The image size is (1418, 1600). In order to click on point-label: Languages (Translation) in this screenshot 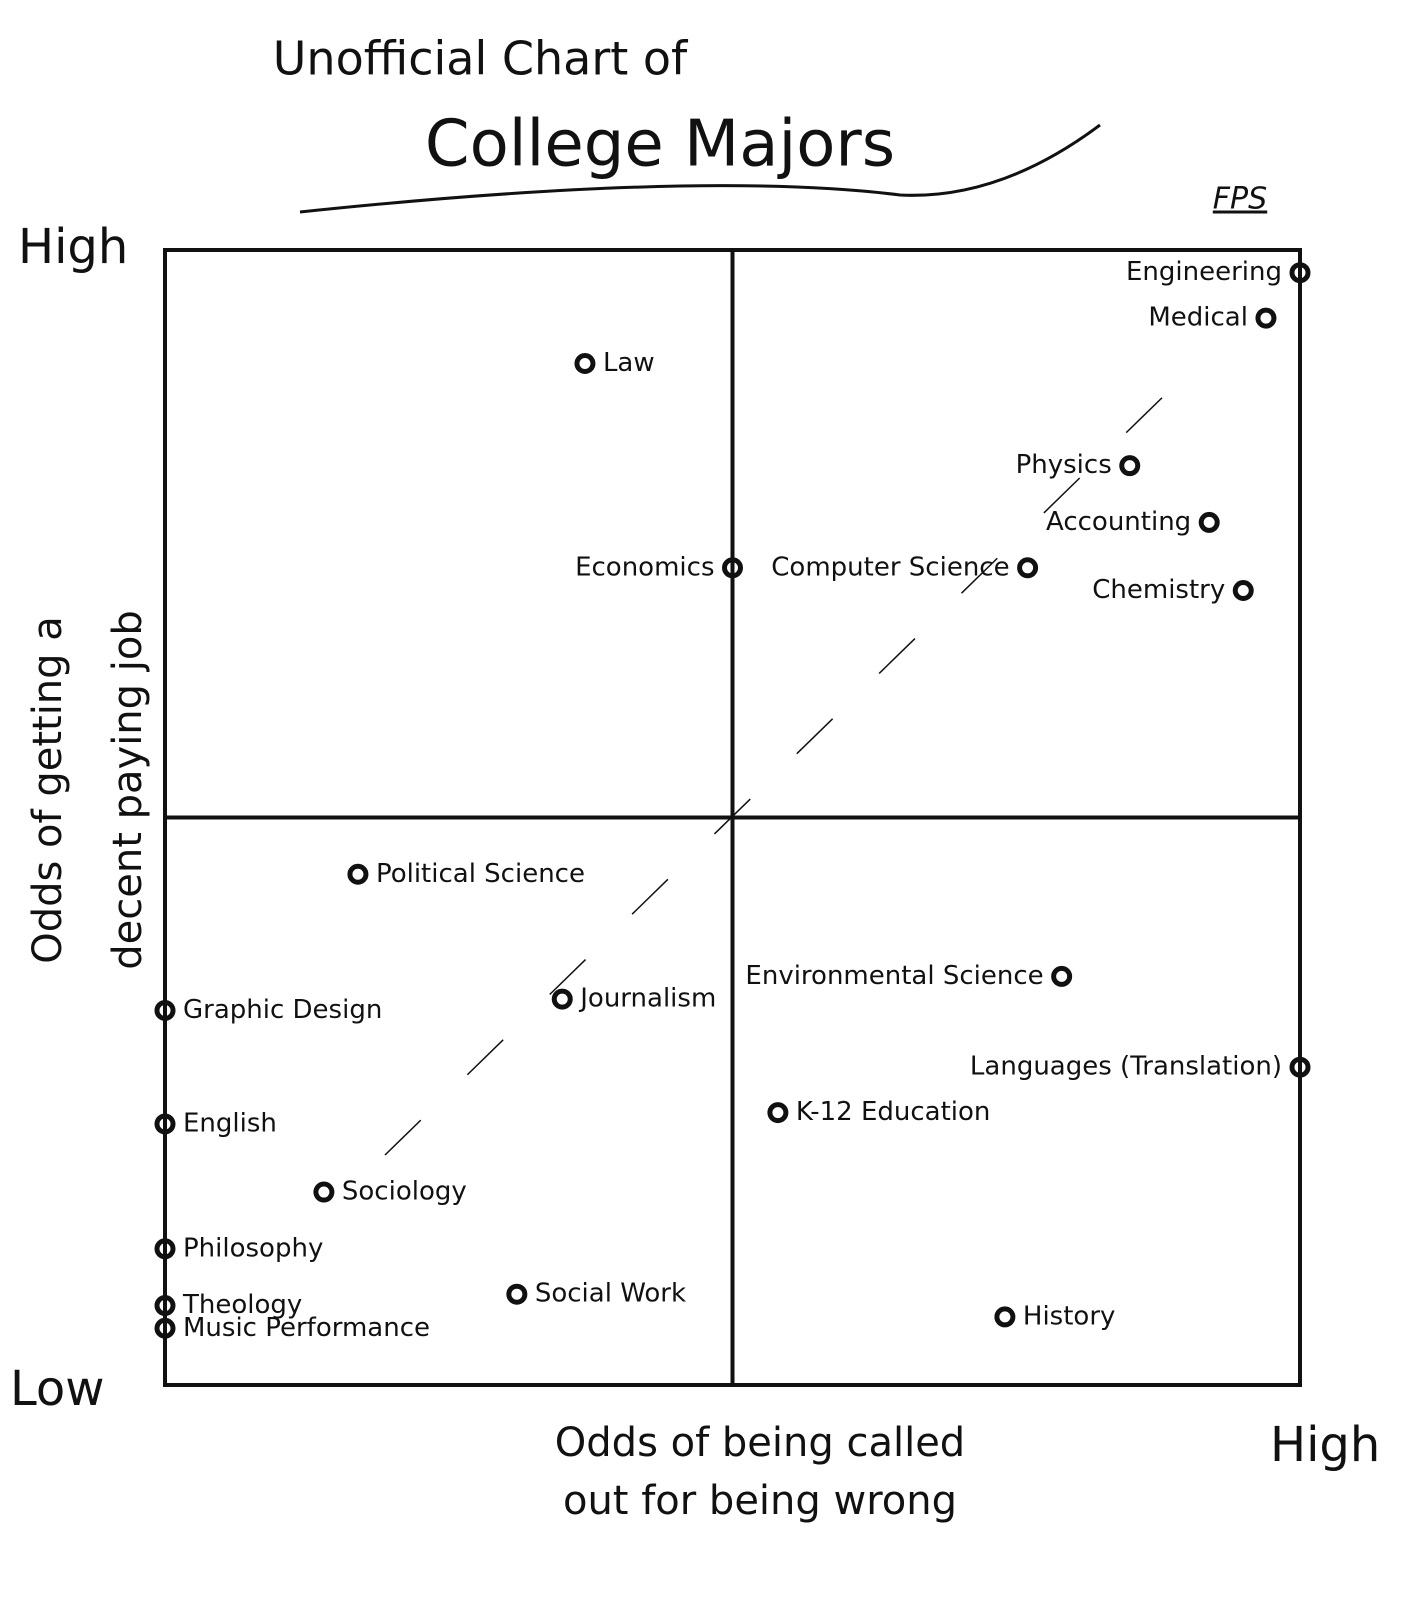, I will do `click(1126, 1067)`.